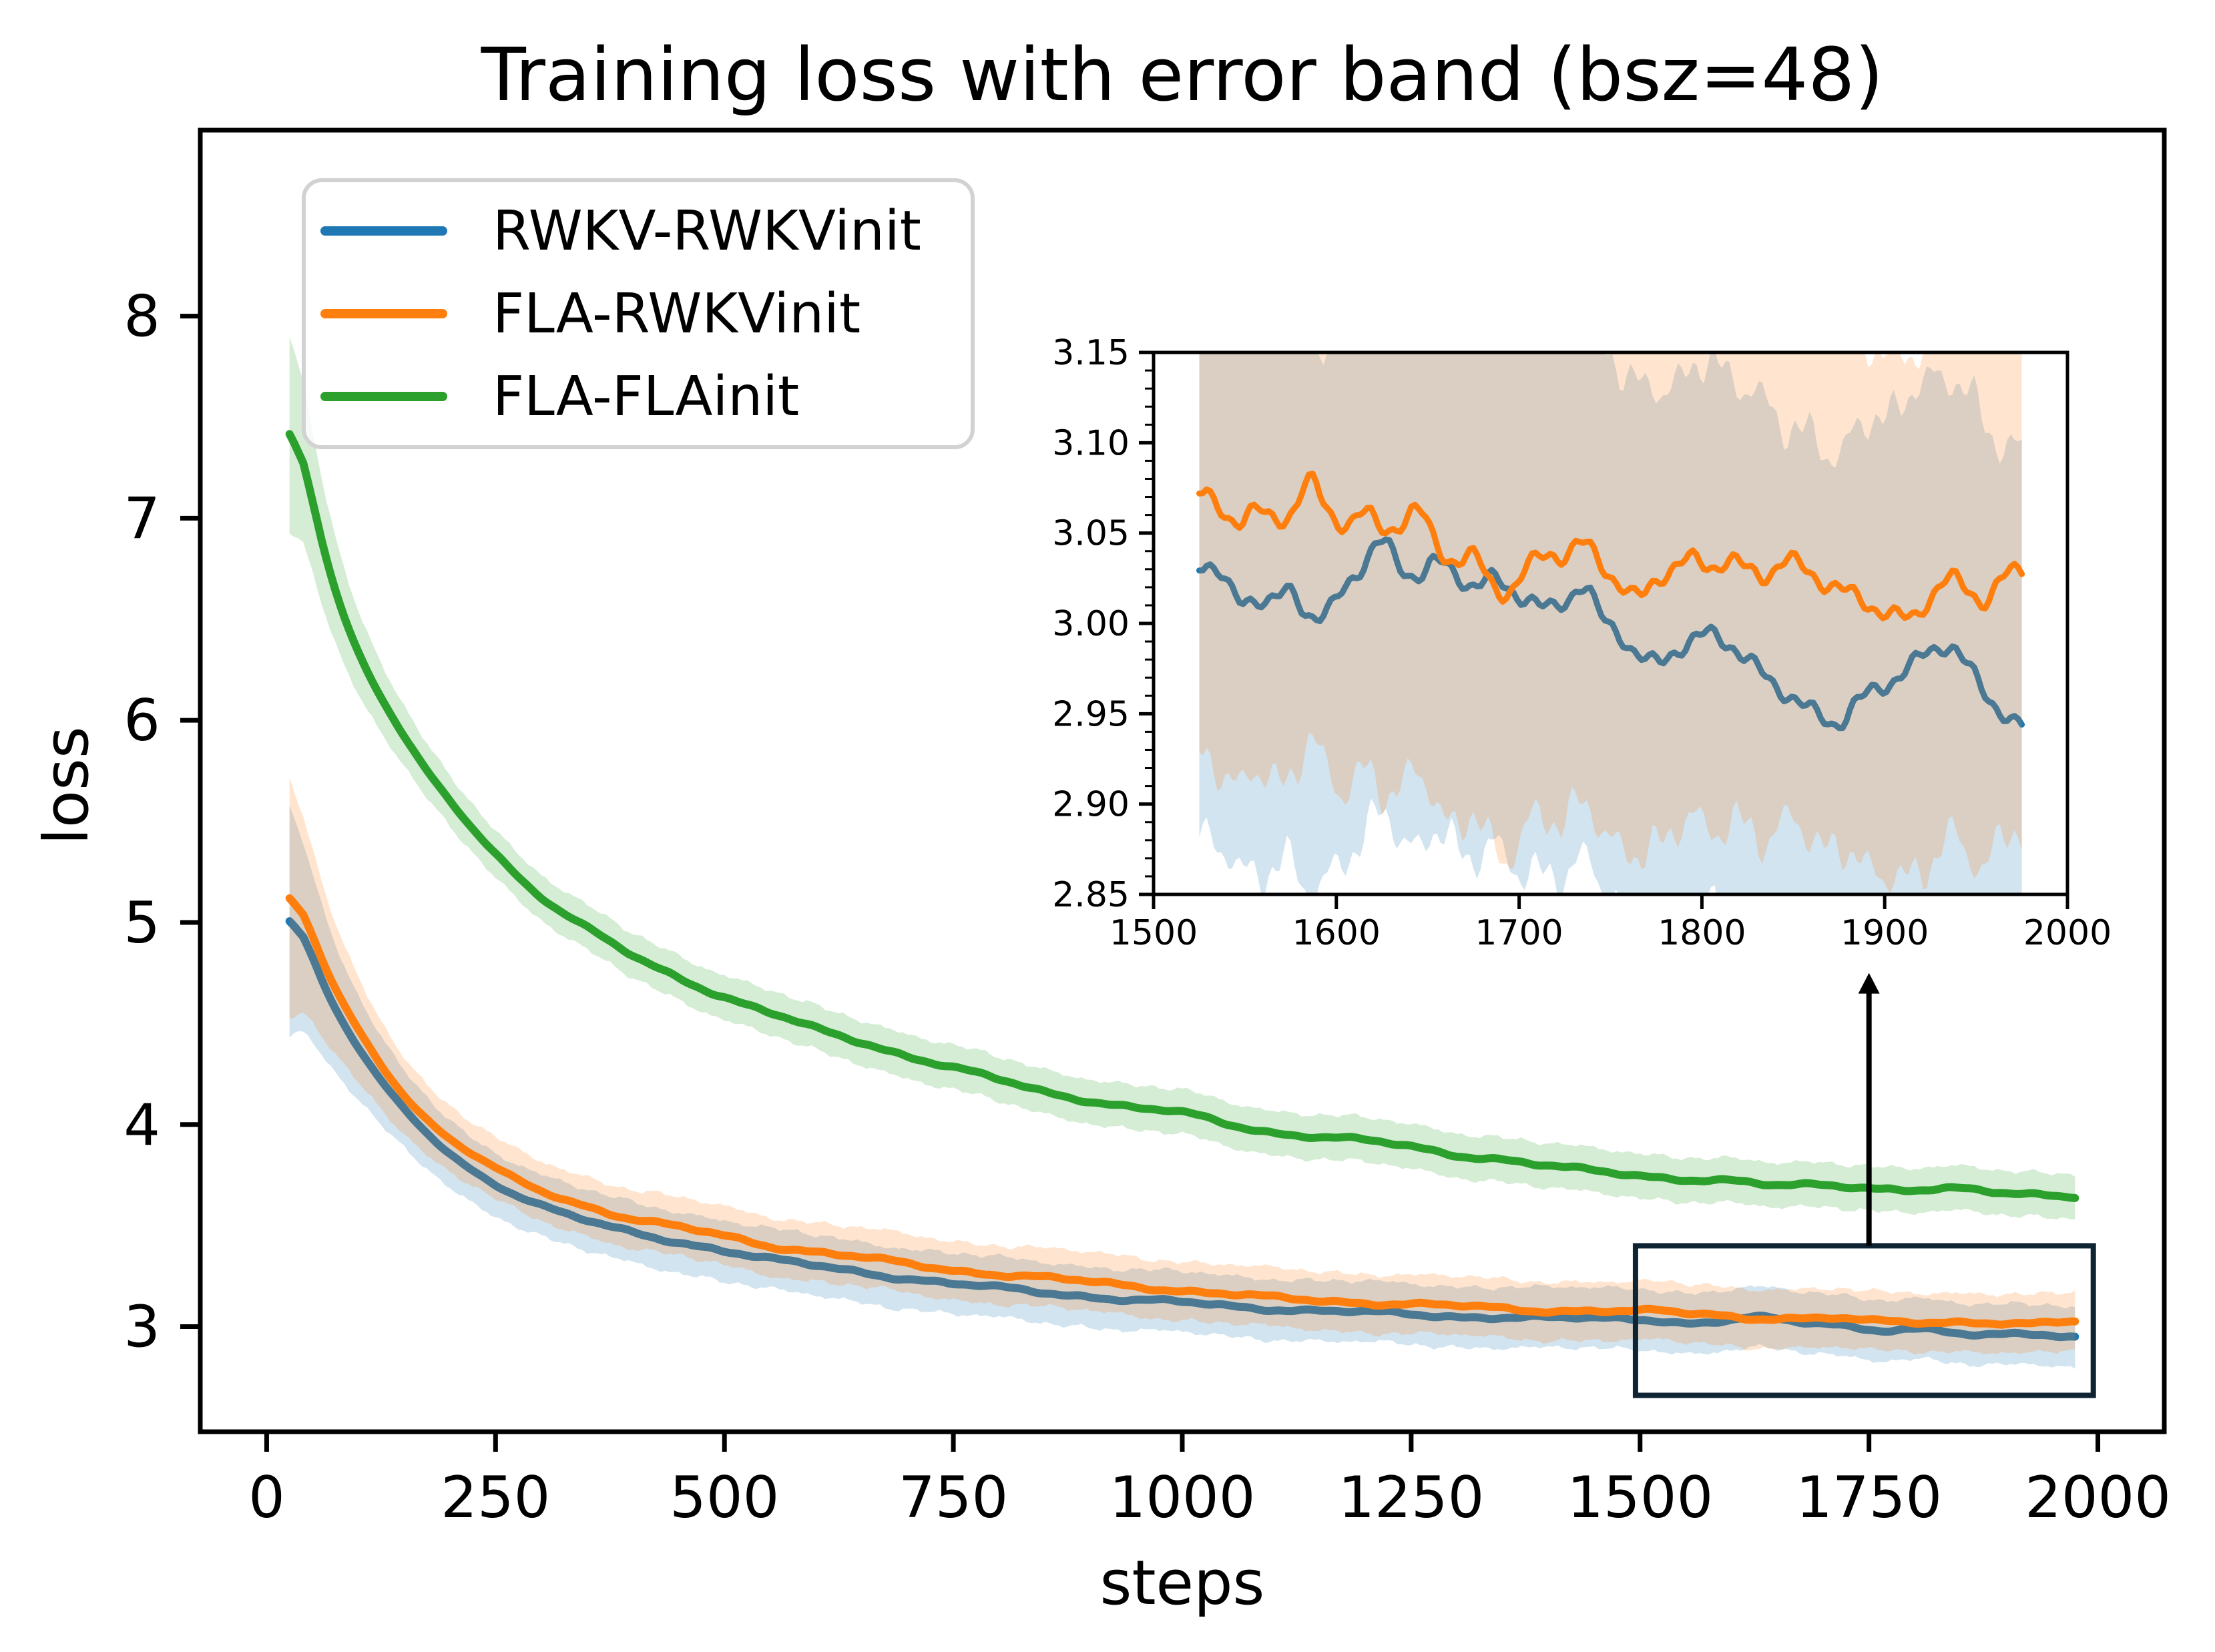 Image resolution: width=2215 pixels, height=1652 pixels. I want to click on legend-line-swatch-orange, so click(383, 313).